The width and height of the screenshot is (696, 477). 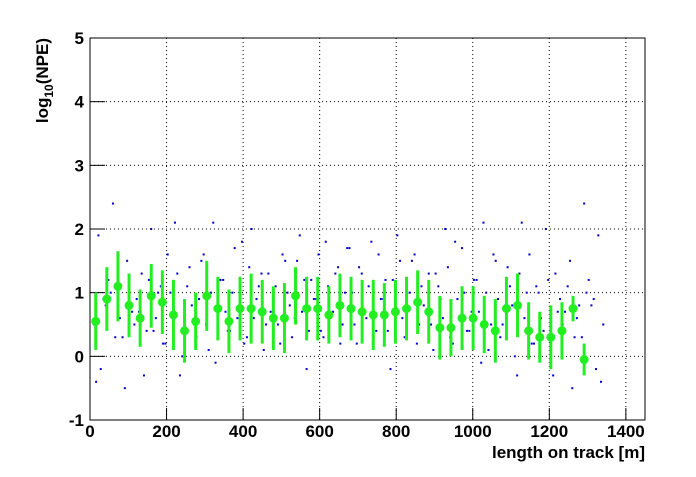 I want to click on y-tick-label: 2, so click(x=79, y=229).